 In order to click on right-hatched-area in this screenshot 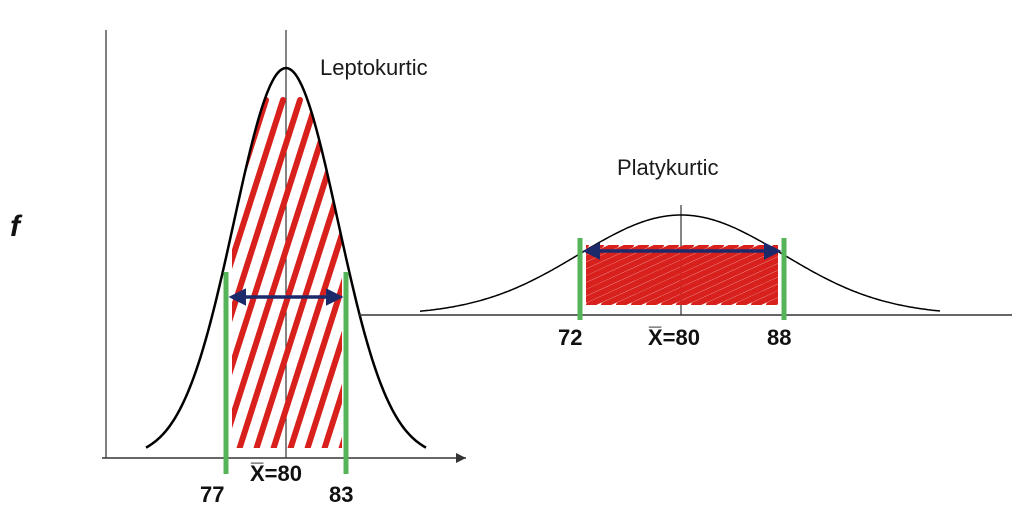, I will do `click(682, 275)`.